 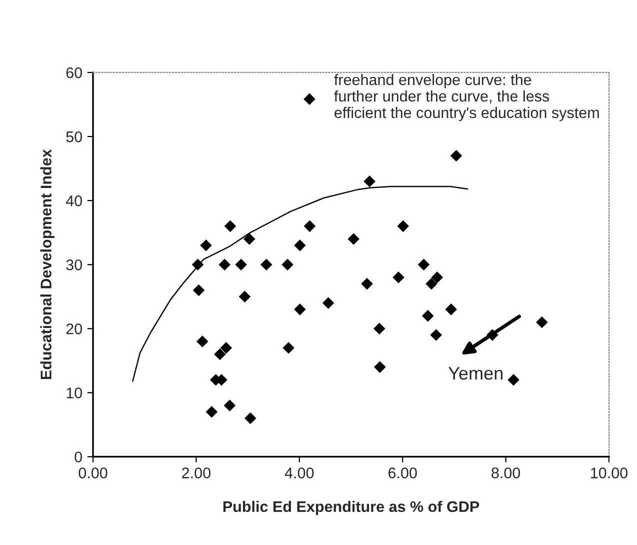 What do you see at coordinates (74, 200) in the screenshot?
I see `y-tick-label: 40` at bounding box center [74, 200].